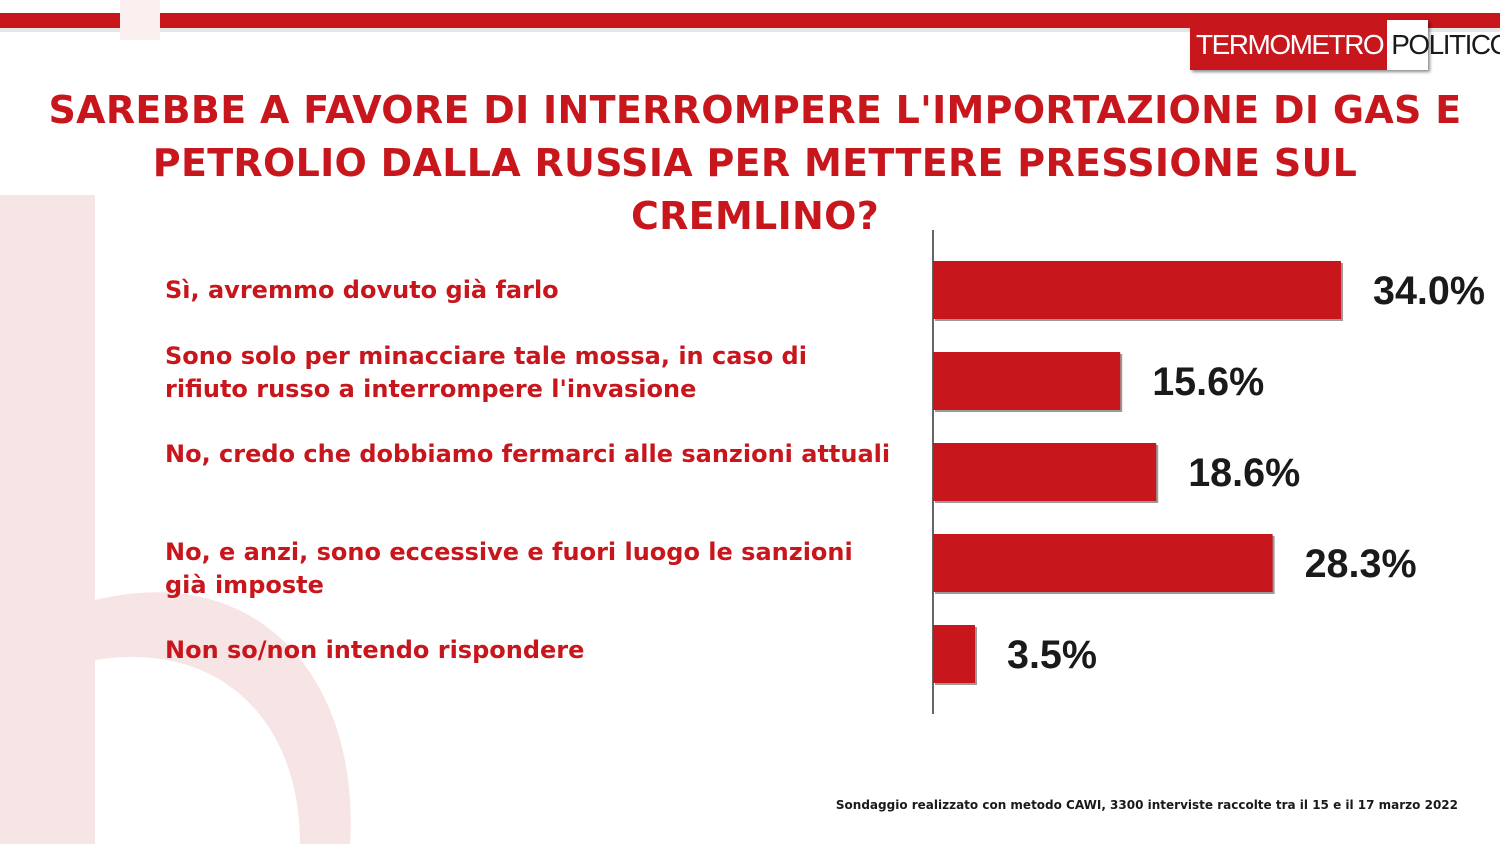 Image resolution: width=1500 pixels, height=844 pixels. Describe the element at coordinates (1208, 382) in the screenshot. I see `value-label-2: 15.6%` at that location.